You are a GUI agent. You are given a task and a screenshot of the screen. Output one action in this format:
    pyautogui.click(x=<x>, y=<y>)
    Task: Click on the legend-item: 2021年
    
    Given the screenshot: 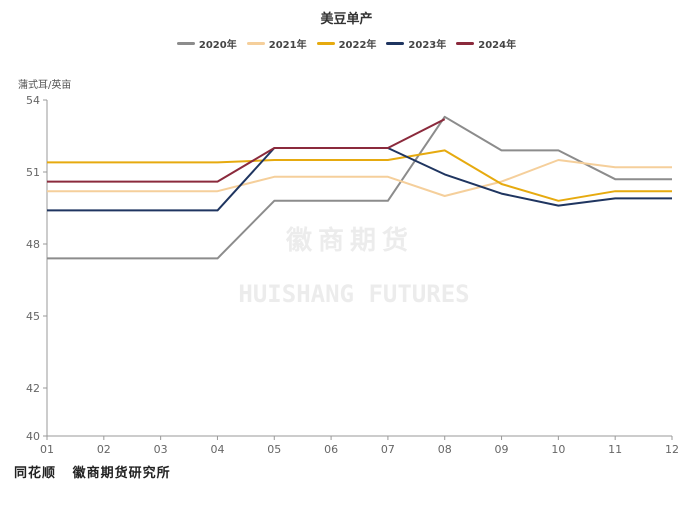 What is the action you would take?
    pyautogui.click(x=276, y=43)
    